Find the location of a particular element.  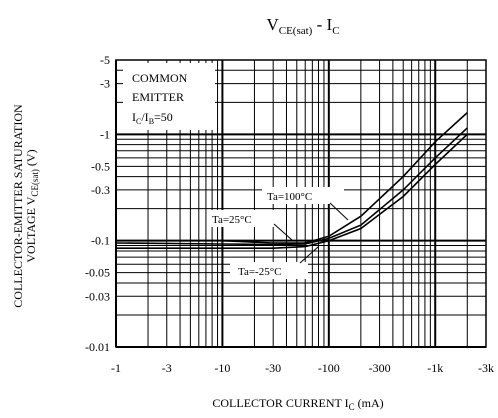

x-tick-label: -3 is located at coordinates (167, 368).